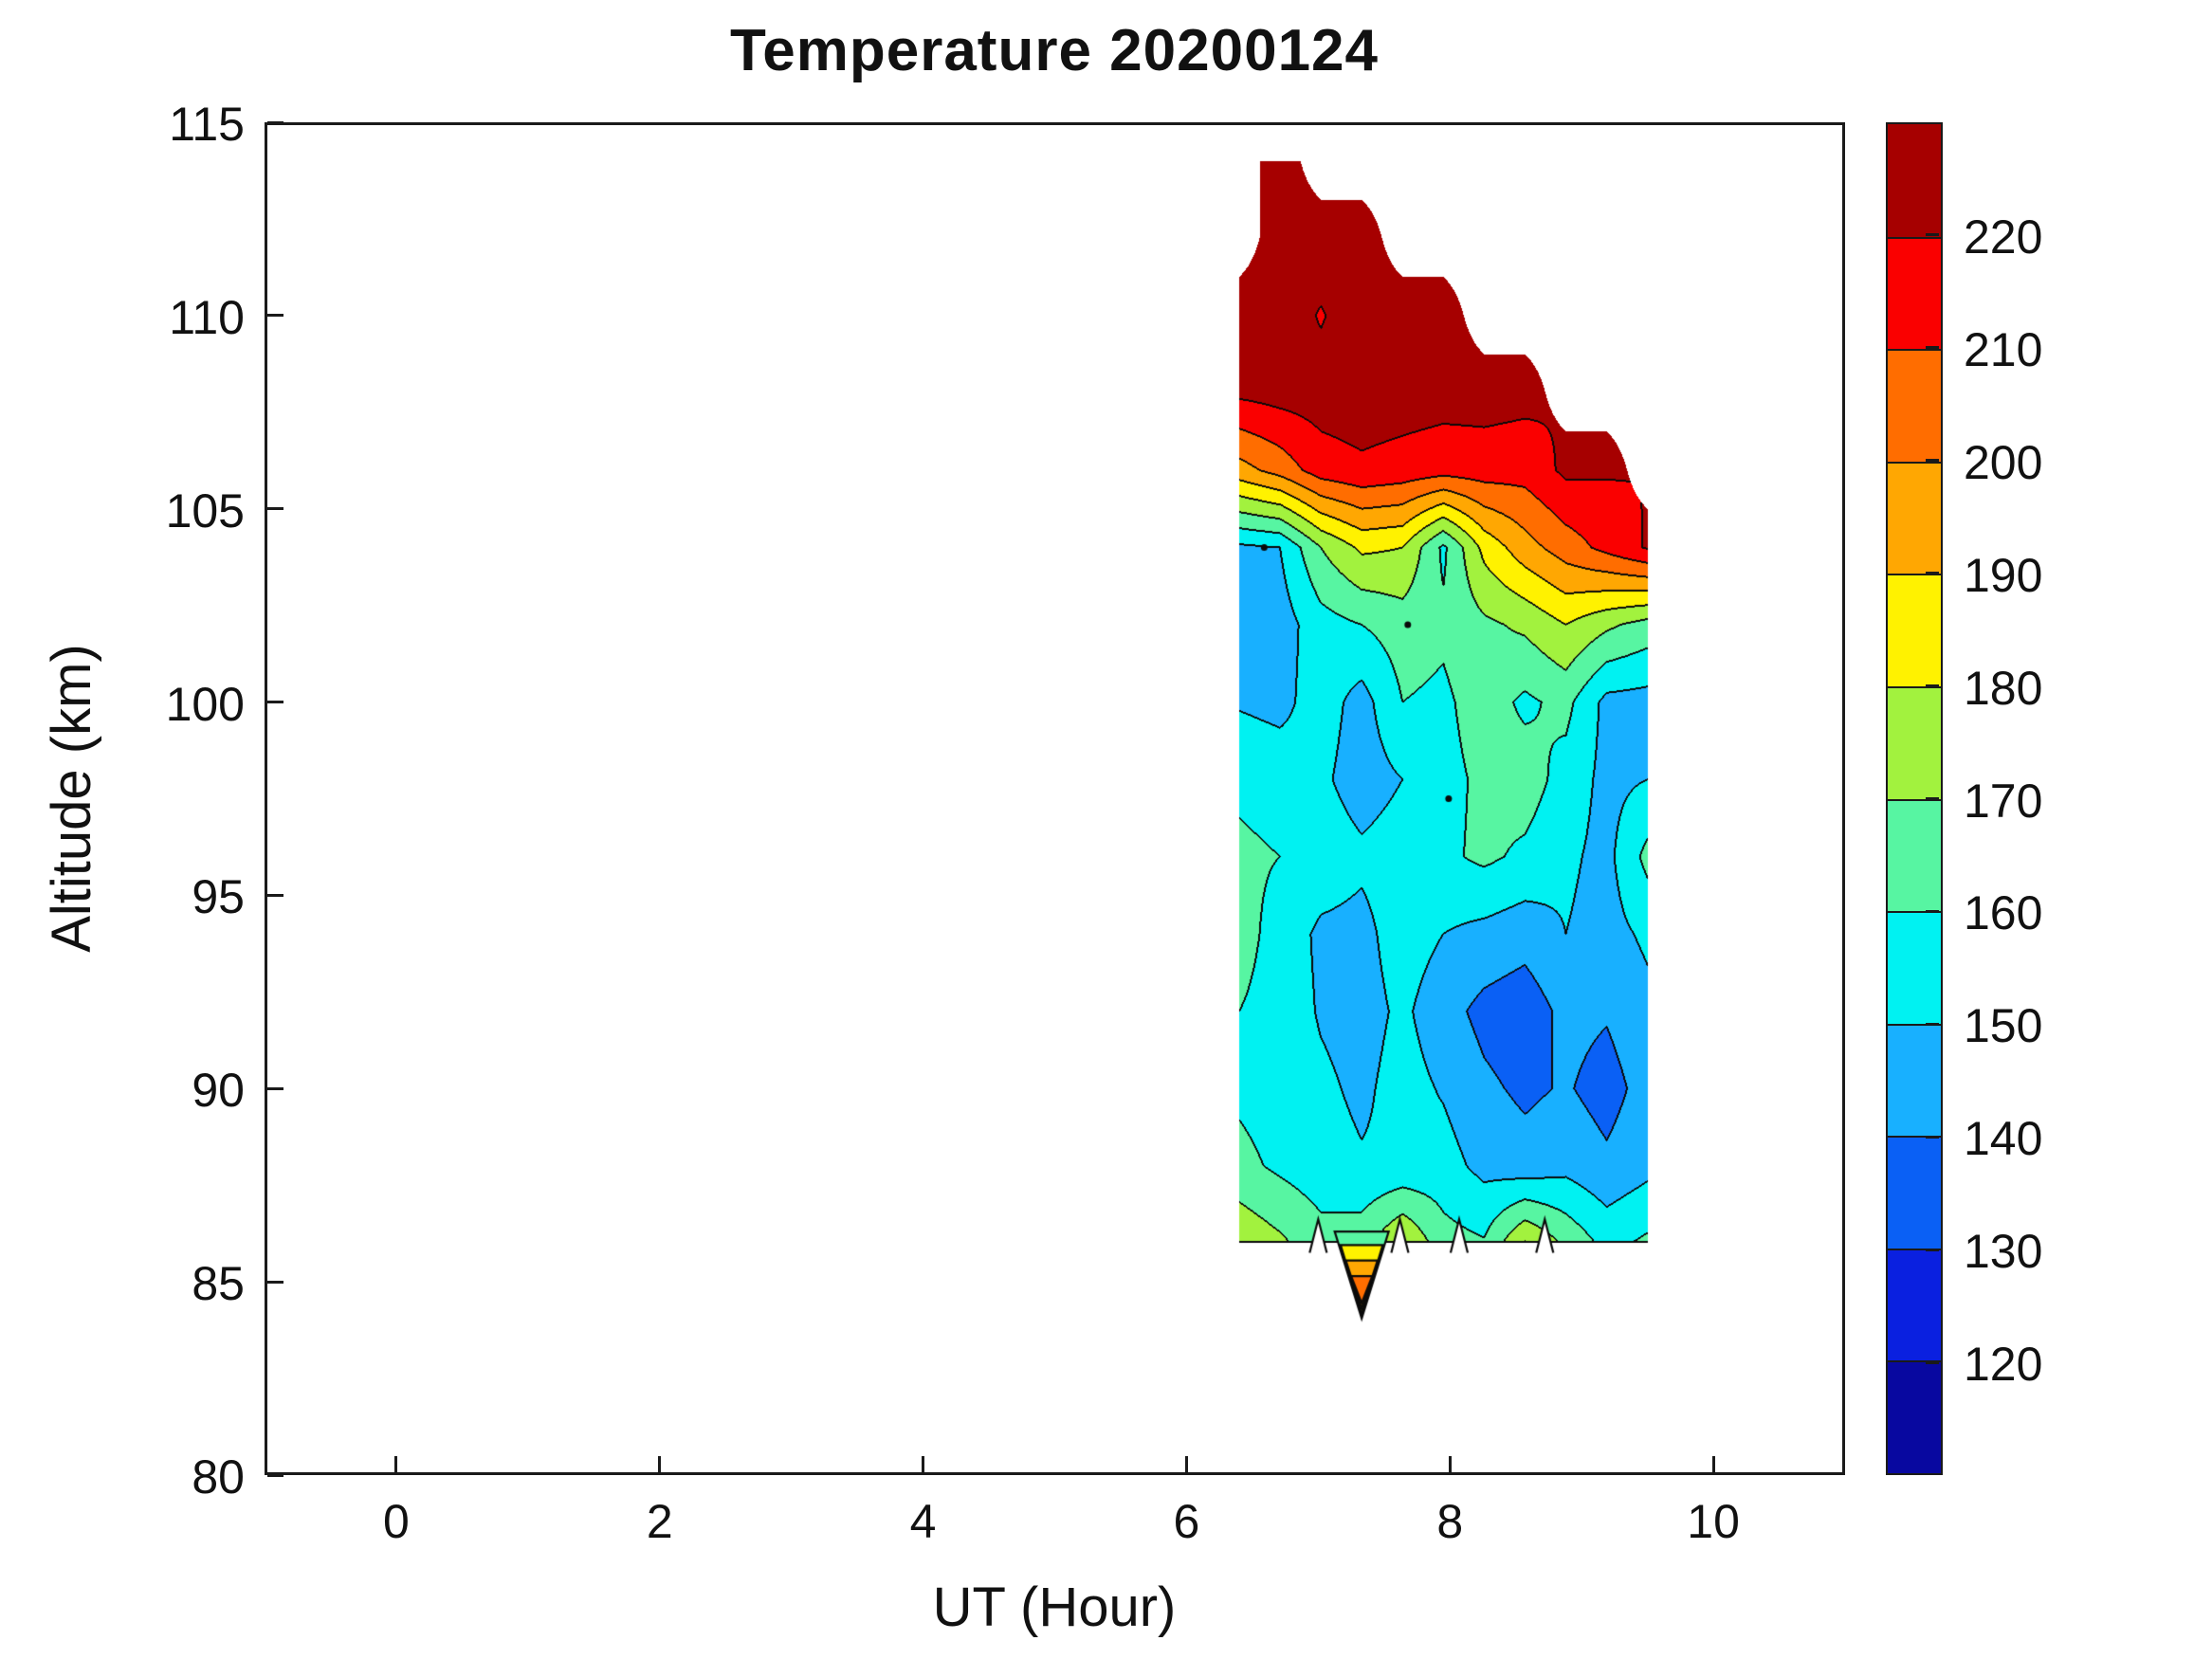 This screenshot has height=1659, width=2212. Describe the element at coordinates (1054, 1607) in the screenshot. I see `x-axis-label: UT (Hour)` at that location.